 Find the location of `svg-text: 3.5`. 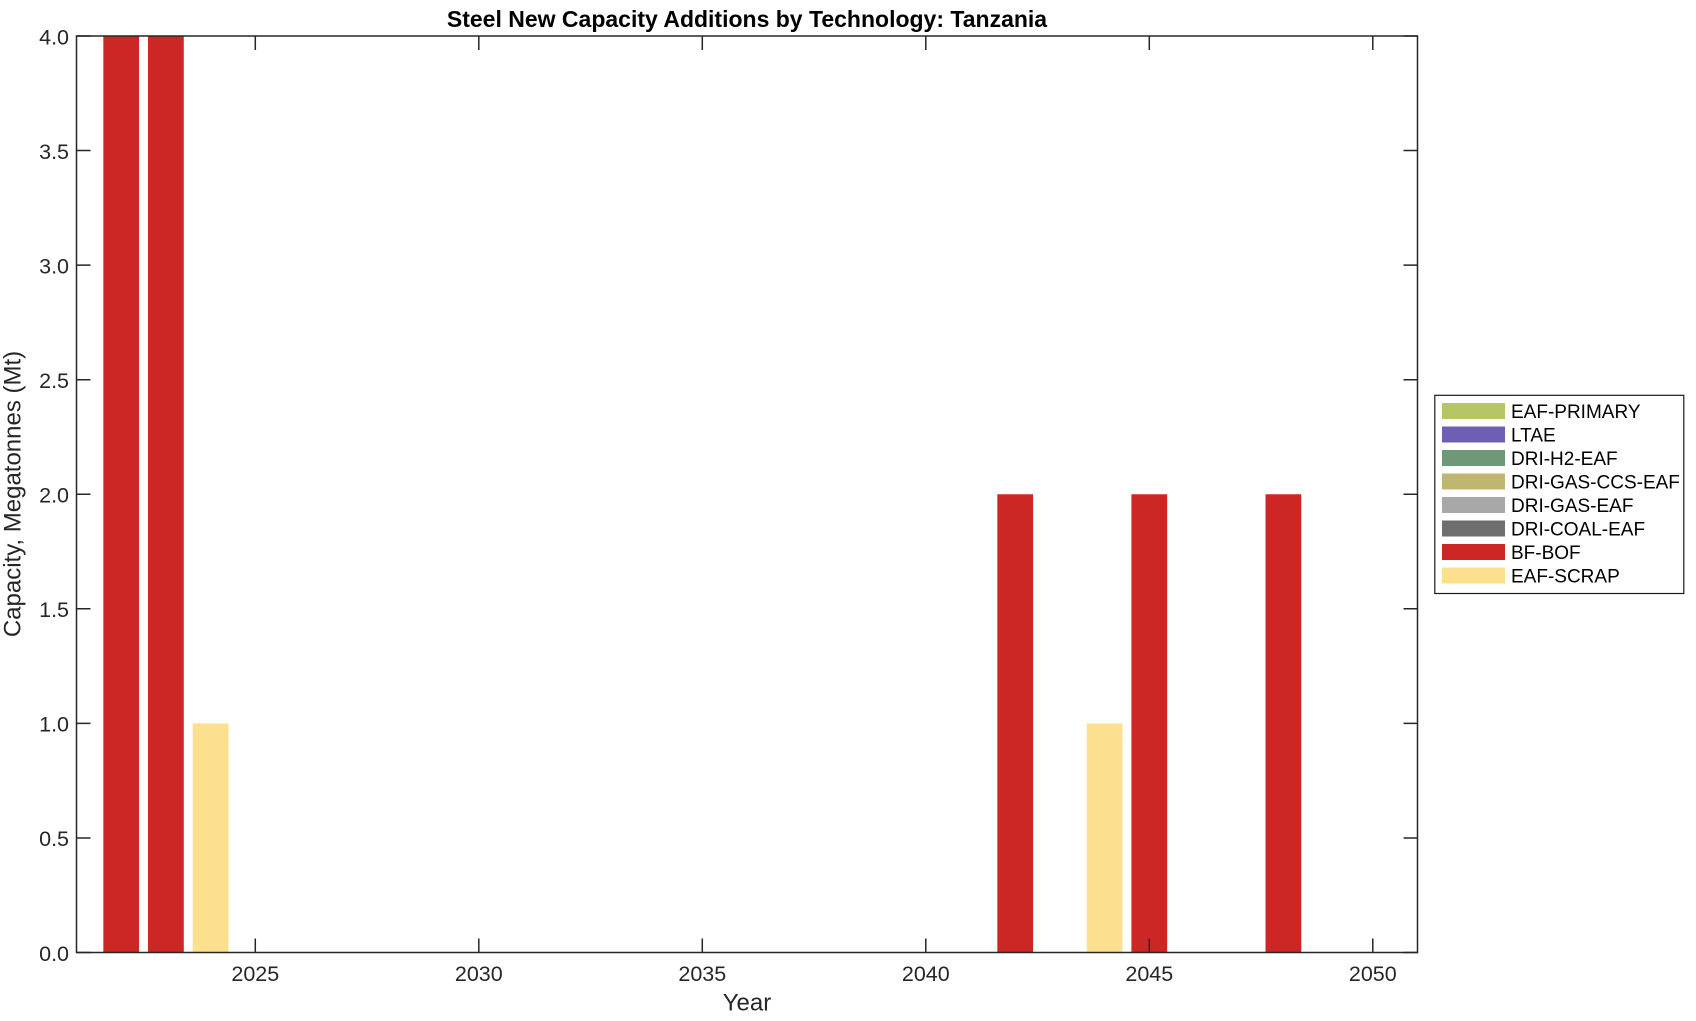

svg-text: 3.5 is located at coordinates (54, 152).